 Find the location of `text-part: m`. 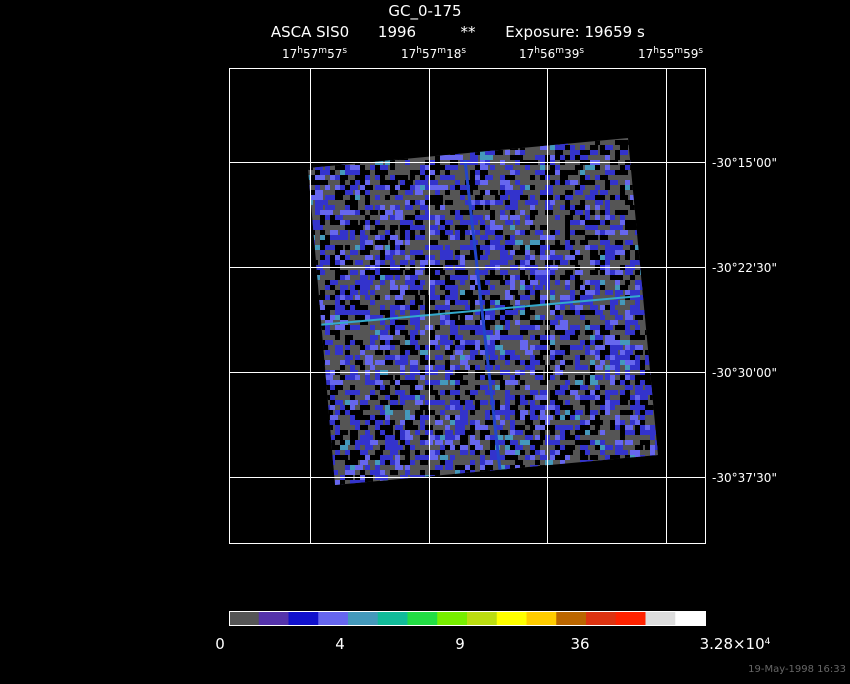

text-part: m is located at coordinates (322, 51).